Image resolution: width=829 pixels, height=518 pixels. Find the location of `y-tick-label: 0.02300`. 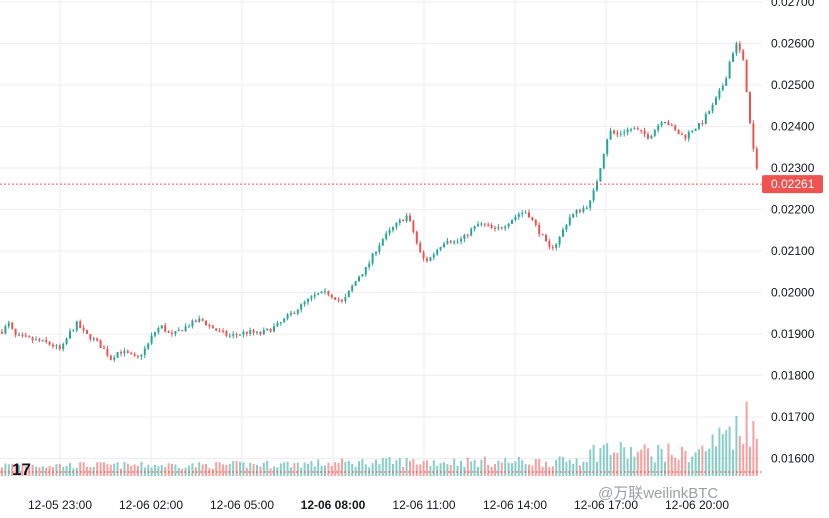

y-tick-label: 0.02300 is located at coordinates (793, 168).